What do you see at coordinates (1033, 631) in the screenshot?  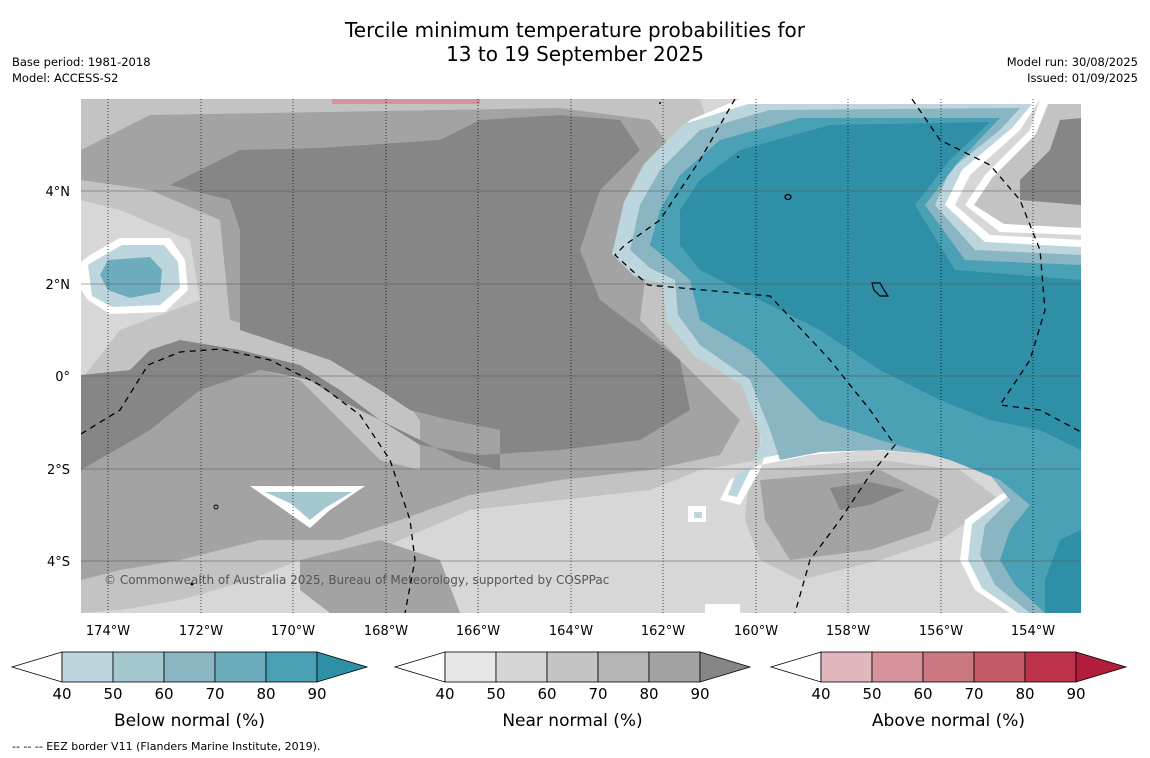 I see `lon-label: 154°W` at bounding box center [1033, 631].